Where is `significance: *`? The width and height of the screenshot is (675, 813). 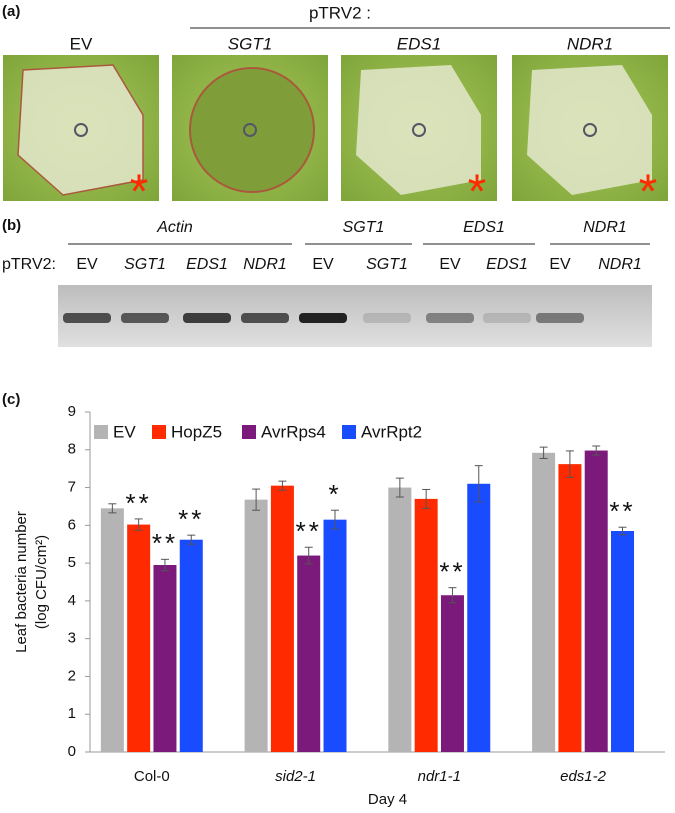
significance: * is located at coordinates (334, 494).